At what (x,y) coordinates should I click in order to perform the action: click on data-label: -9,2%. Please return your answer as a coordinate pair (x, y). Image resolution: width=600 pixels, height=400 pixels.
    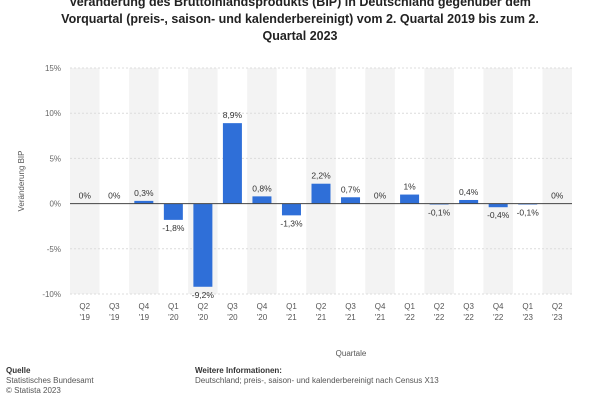
    Looking at the image, I should click on (203, 295).